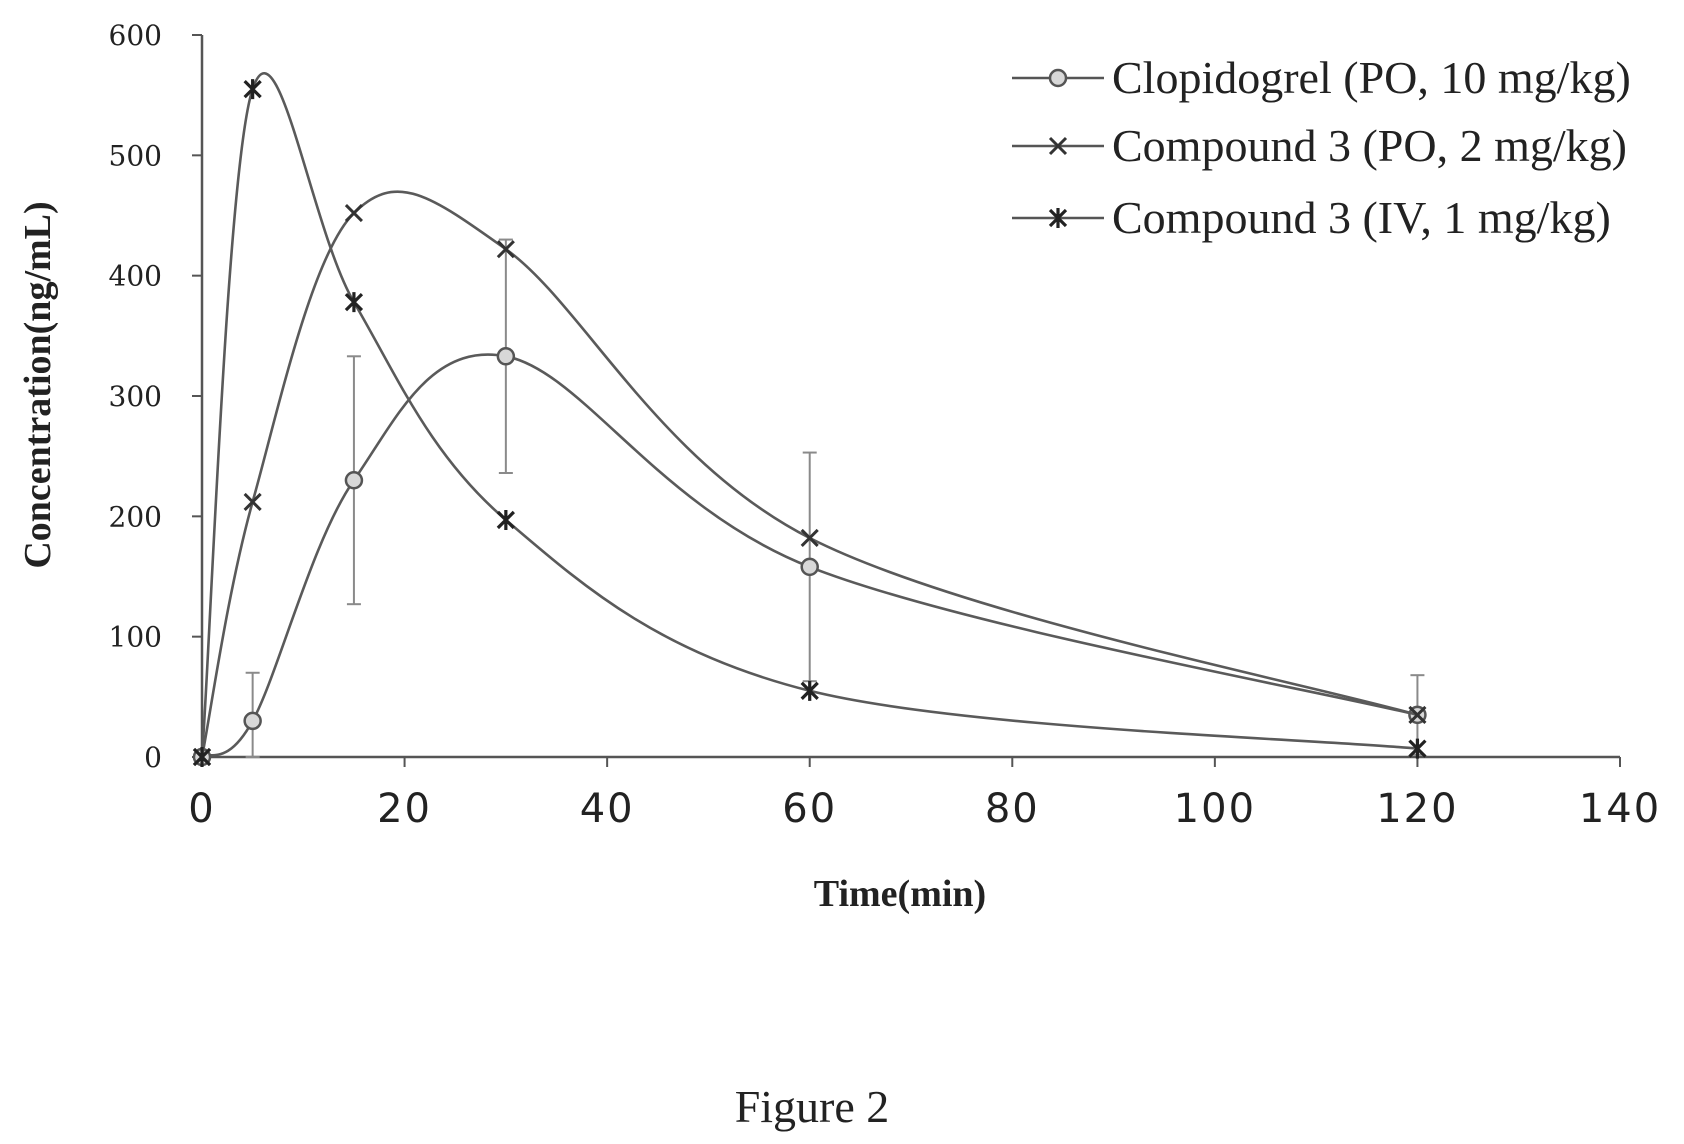 Image resolution: width=1684 pixels, height=1144 pixels. I want to click on y-tick-label: 200, so click(135, 516).